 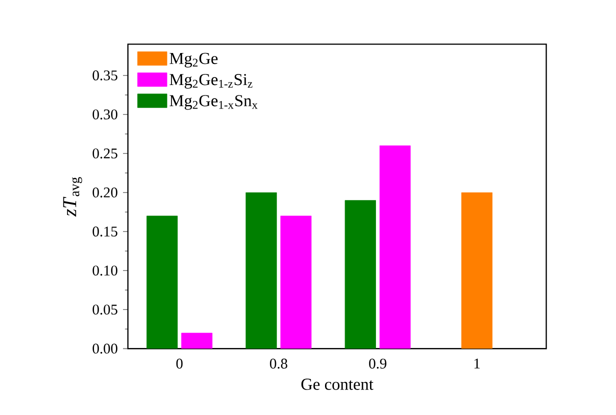 What do you see at coordinates (279, 363) in the screenshot?
I see `x-tick-label: 0.8` at bounding box center [279, 363].